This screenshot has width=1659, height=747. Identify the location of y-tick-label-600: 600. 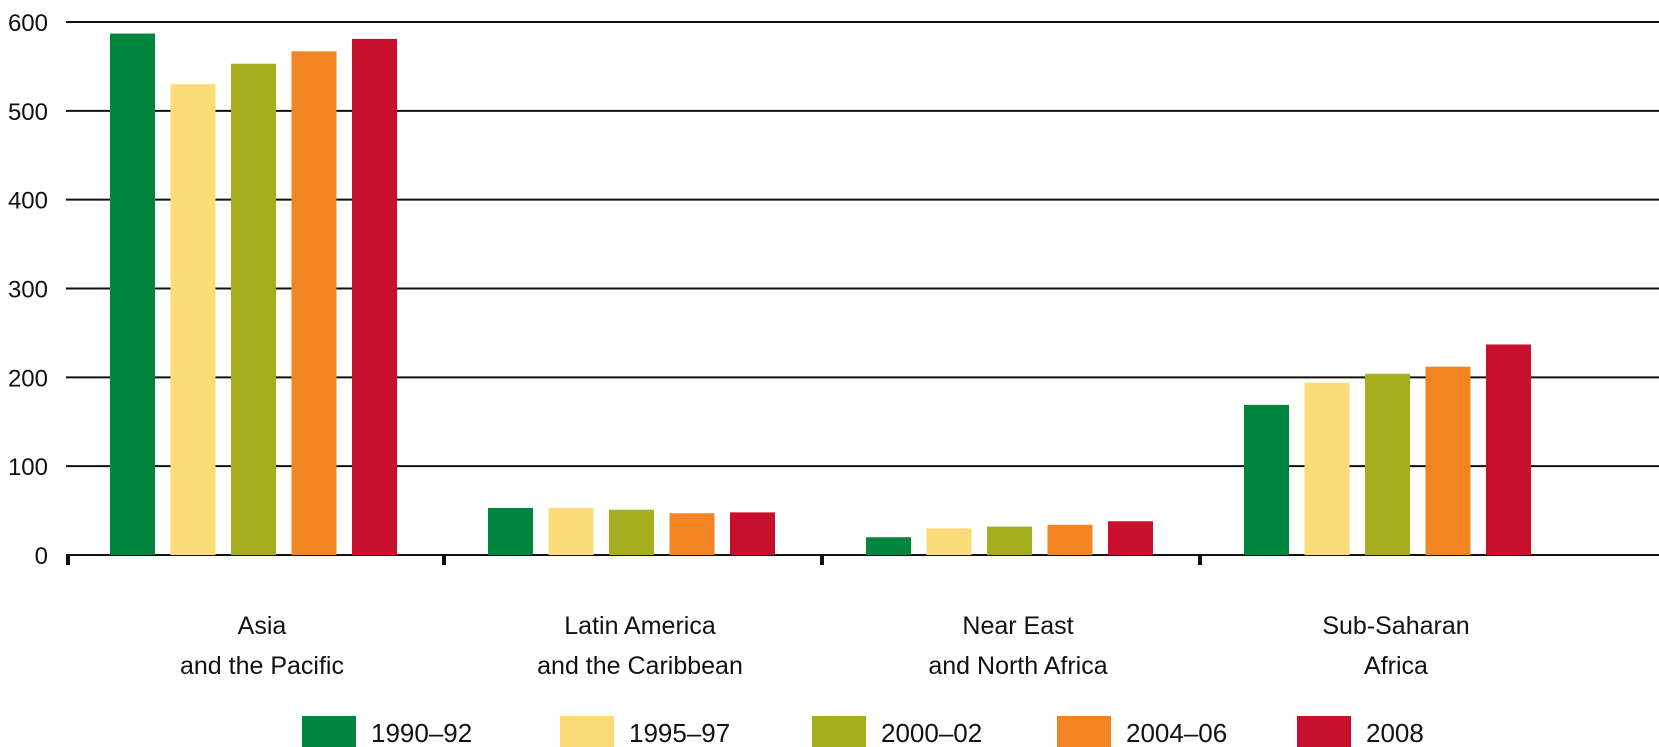
(28, 23).